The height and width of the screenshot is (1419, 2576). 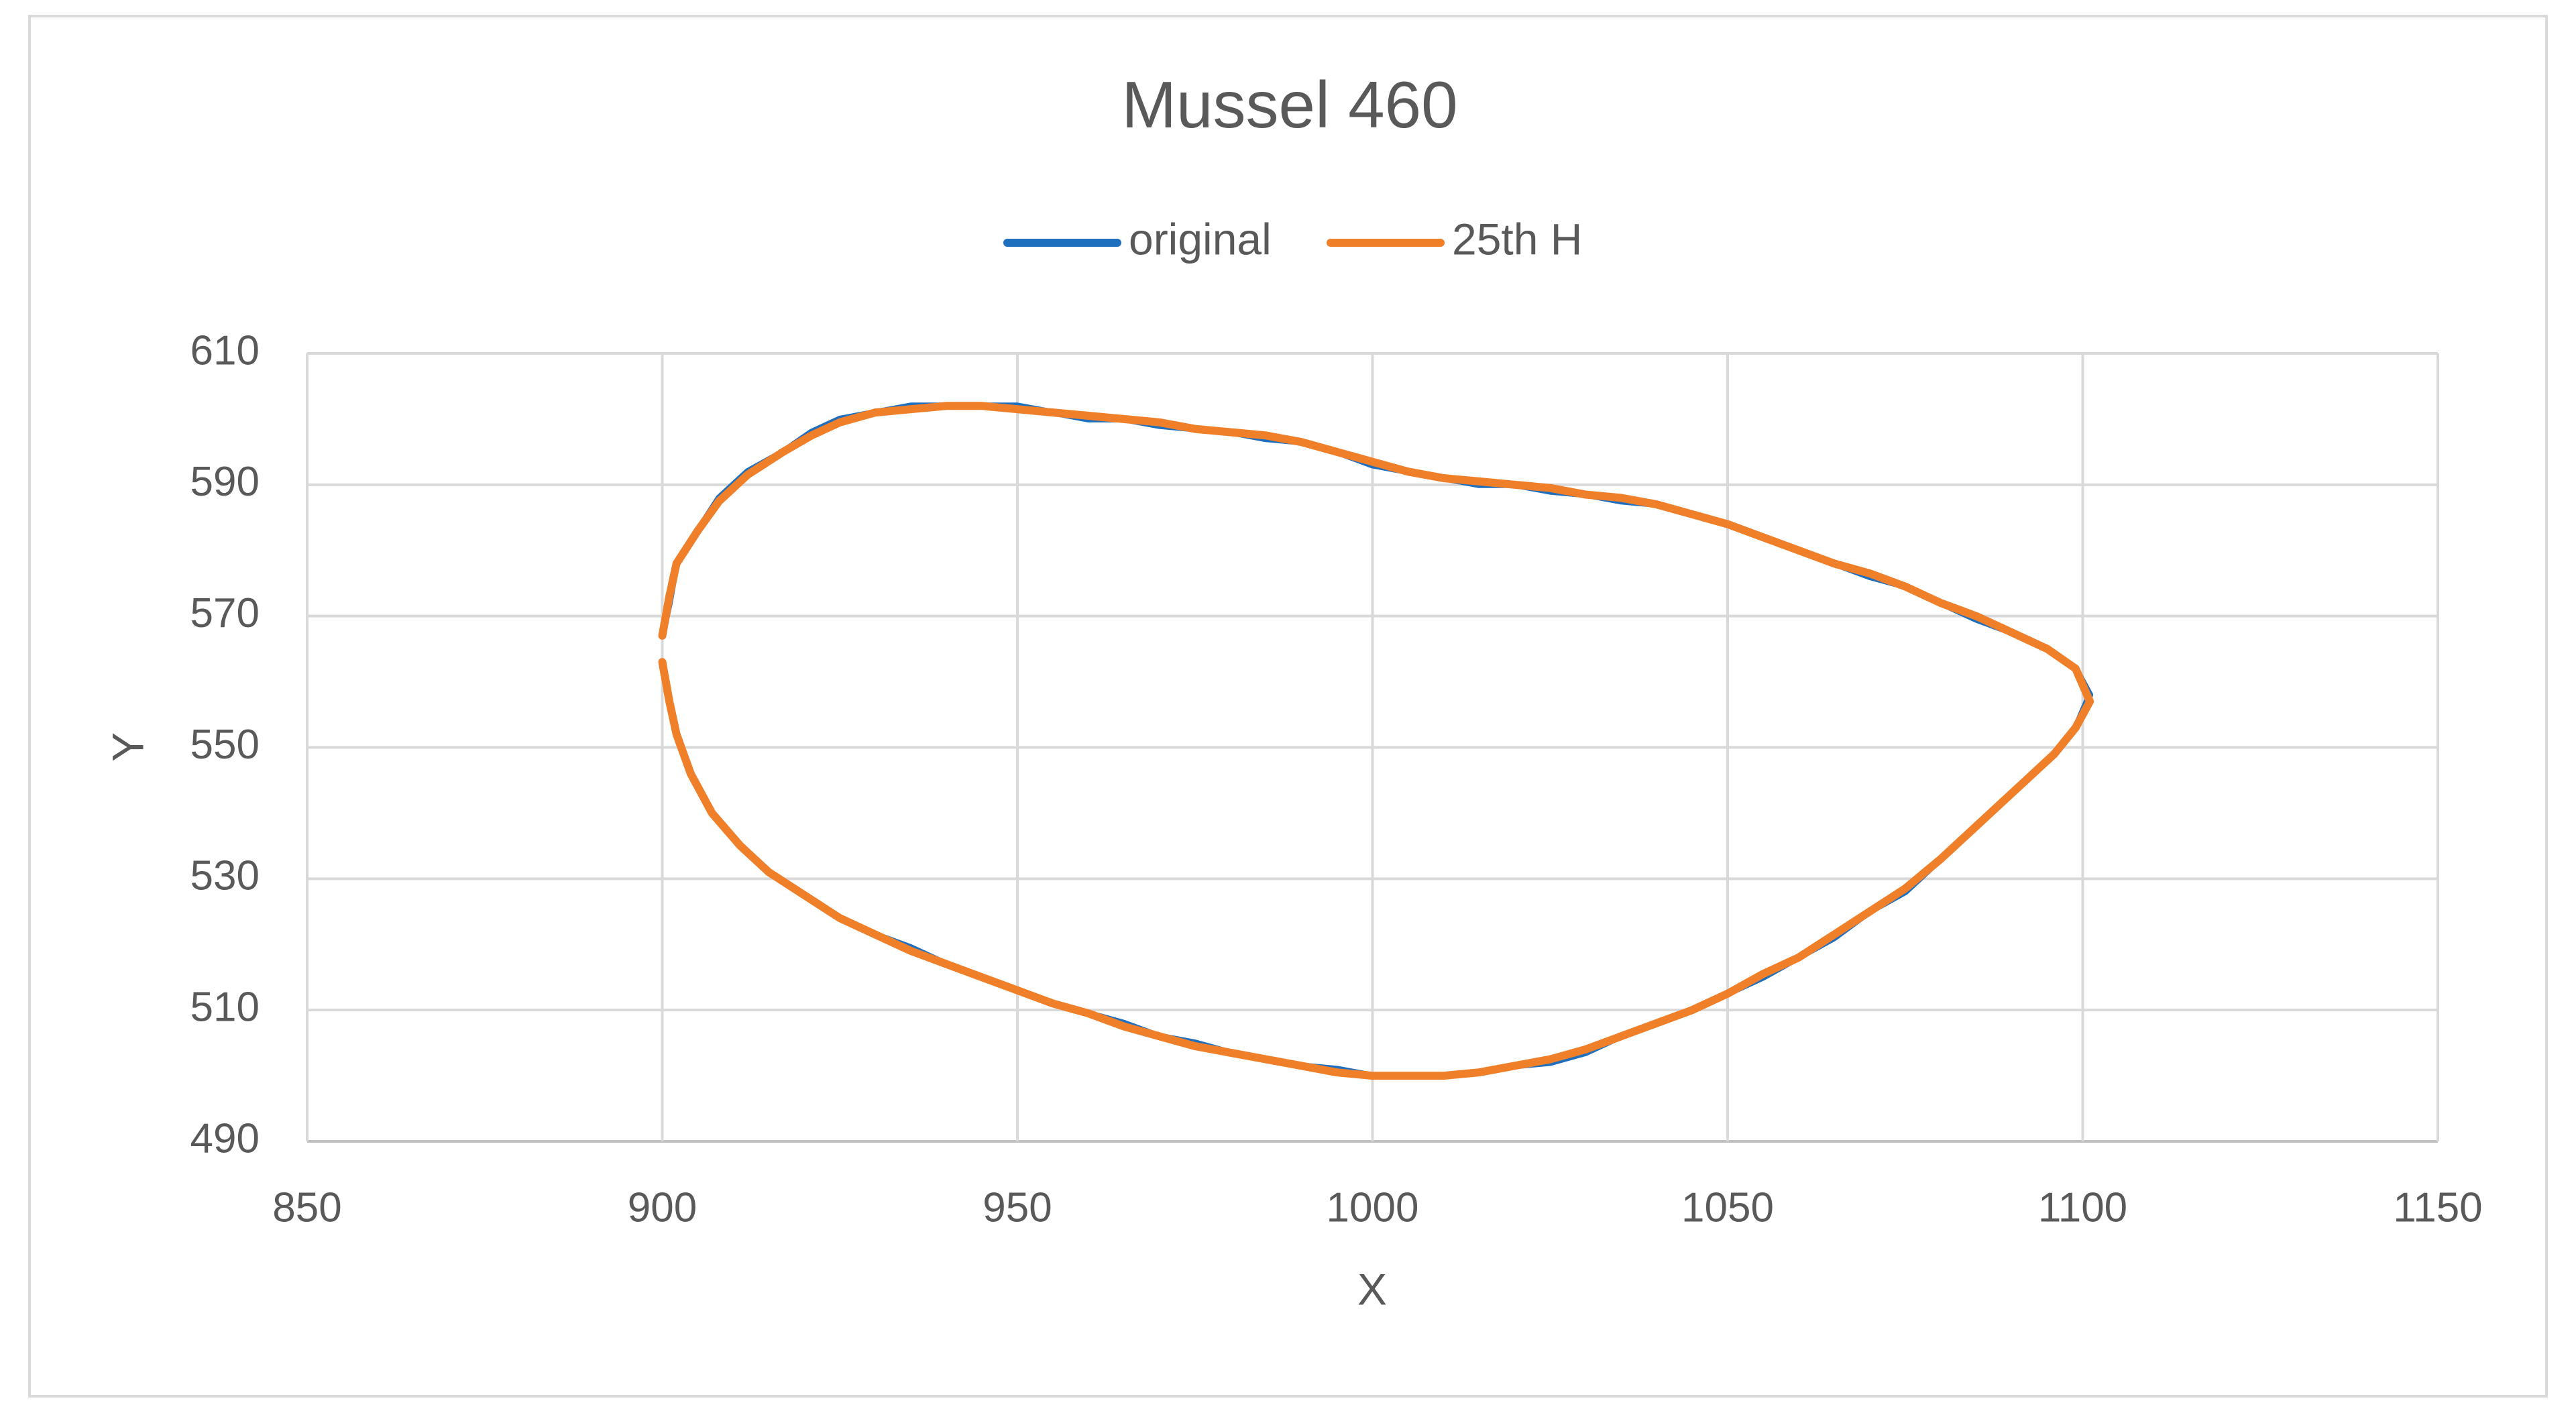 I want to click on legend-label: 25th H, so click(x=1517, y=239).